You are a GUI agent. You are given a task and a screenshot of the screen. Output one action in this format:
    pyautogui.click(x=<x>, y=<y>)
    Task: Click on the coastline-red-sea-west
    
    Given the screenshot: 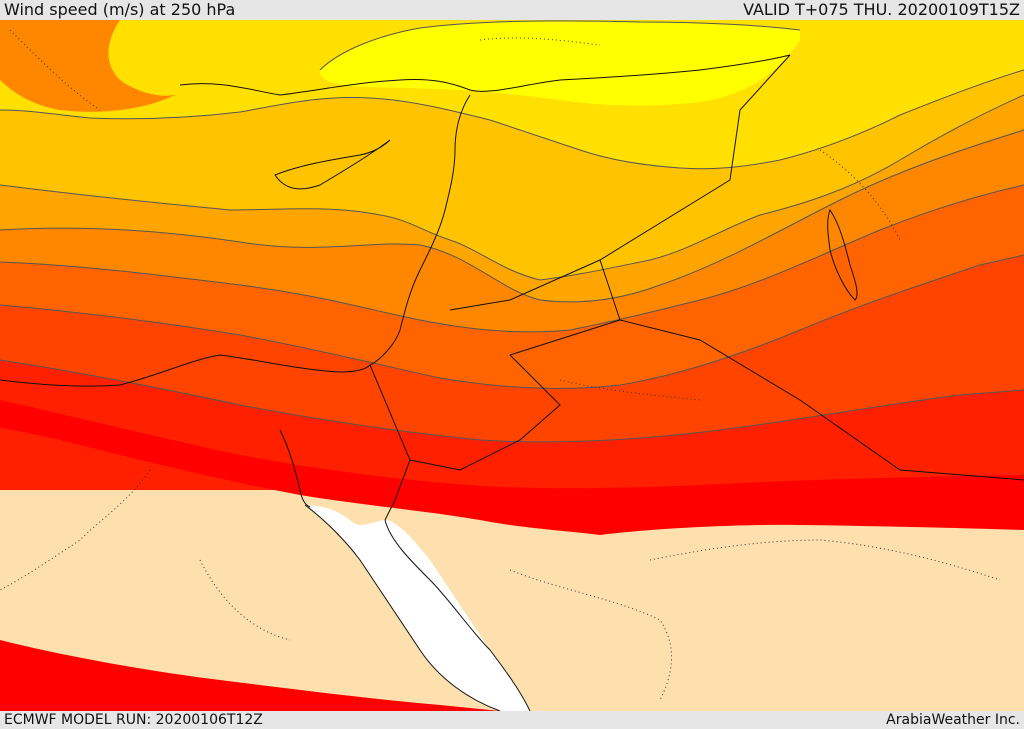 What is the action you would take?
    pyautogui.click(x=402, y=607)
    